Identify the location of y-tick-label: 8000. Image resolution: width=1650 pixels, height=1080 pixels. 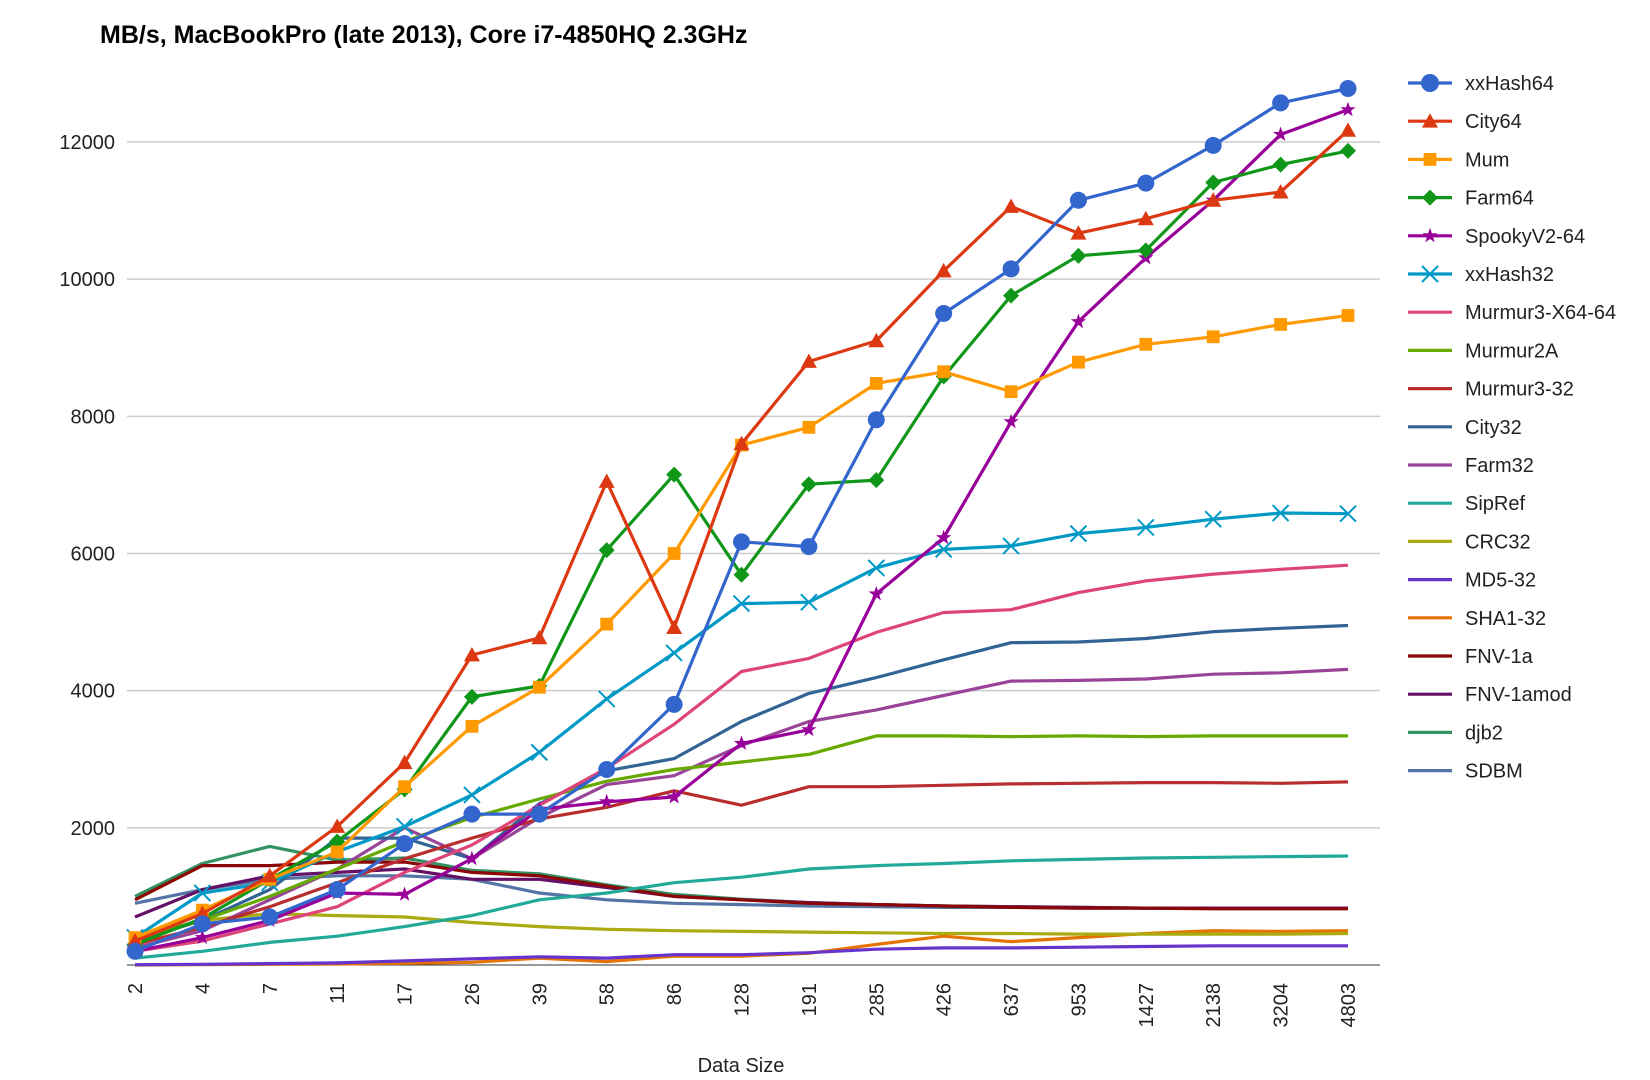
(93, 417).